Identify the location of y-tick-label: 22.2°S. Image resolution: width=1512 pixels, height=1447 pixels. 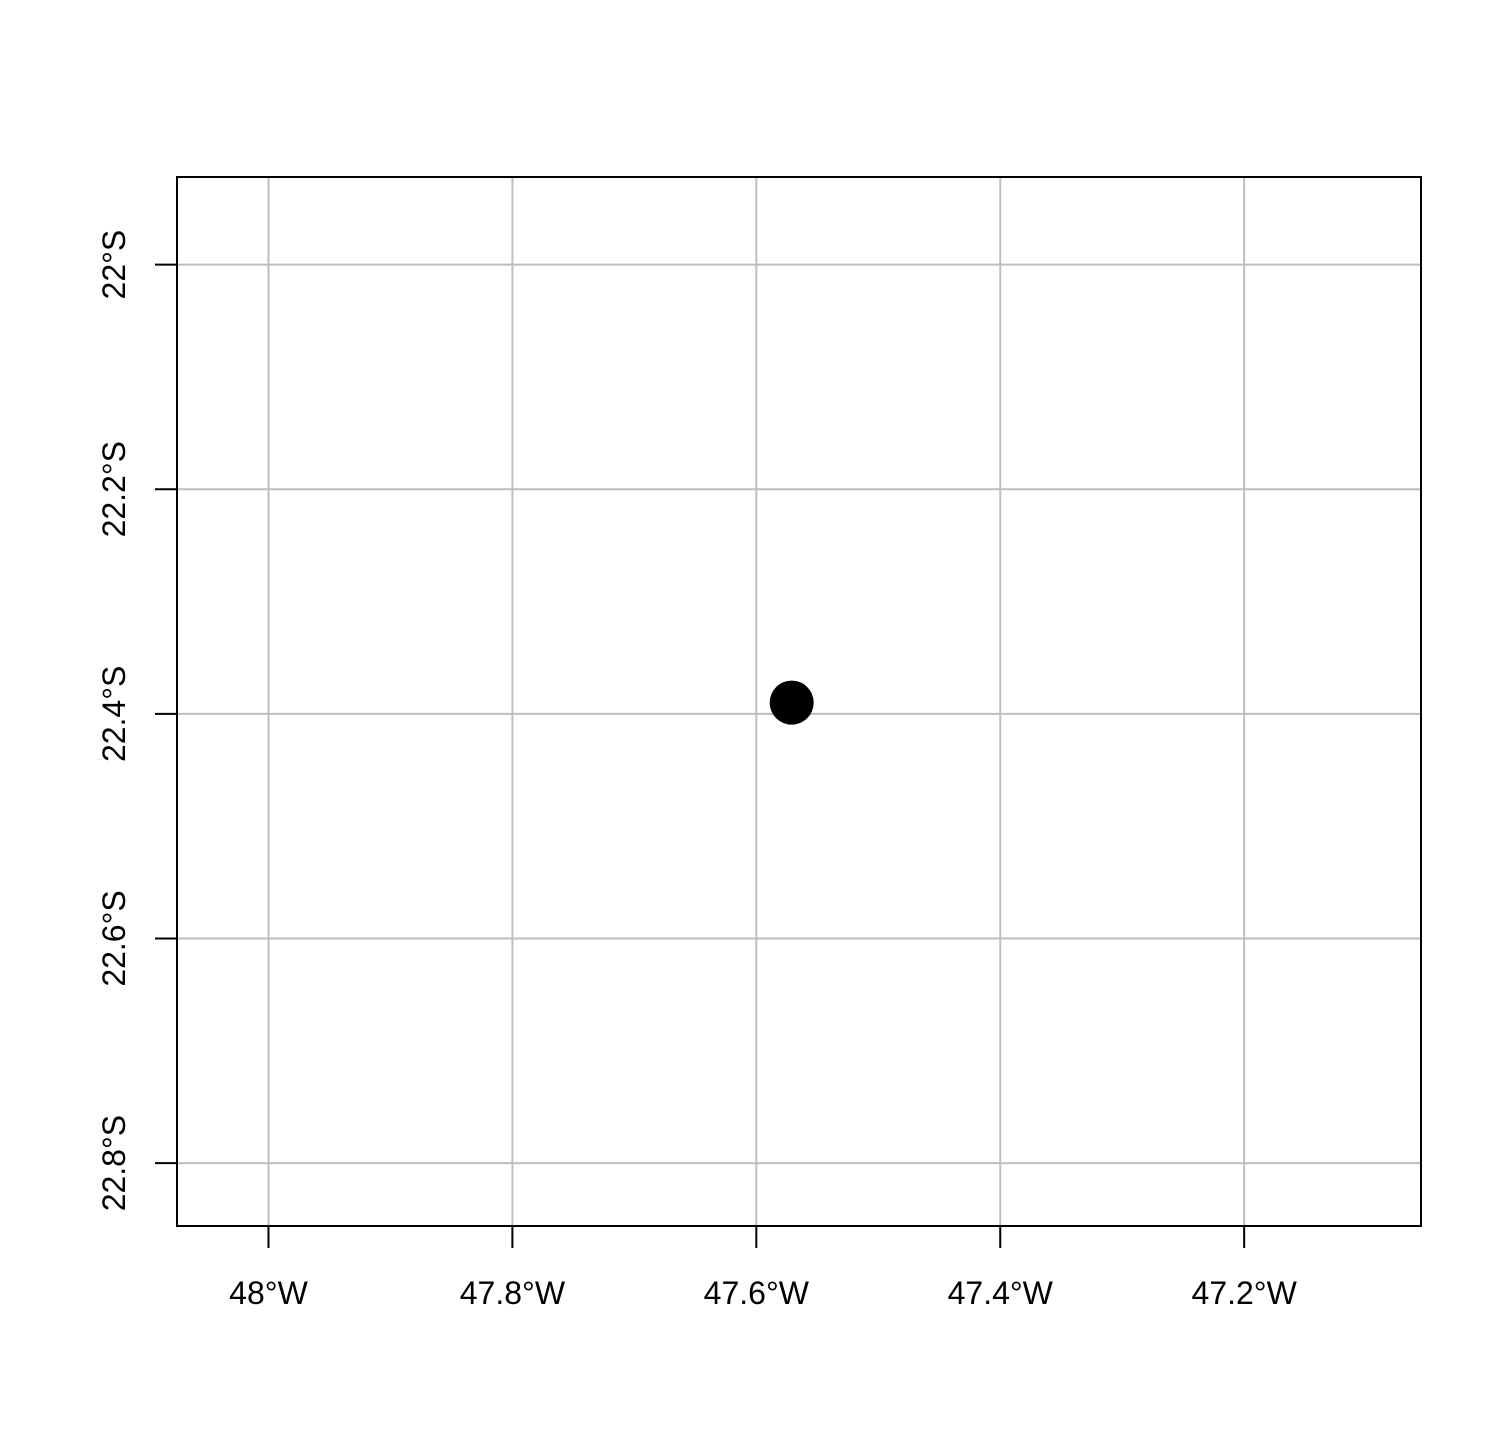
(114, 489).